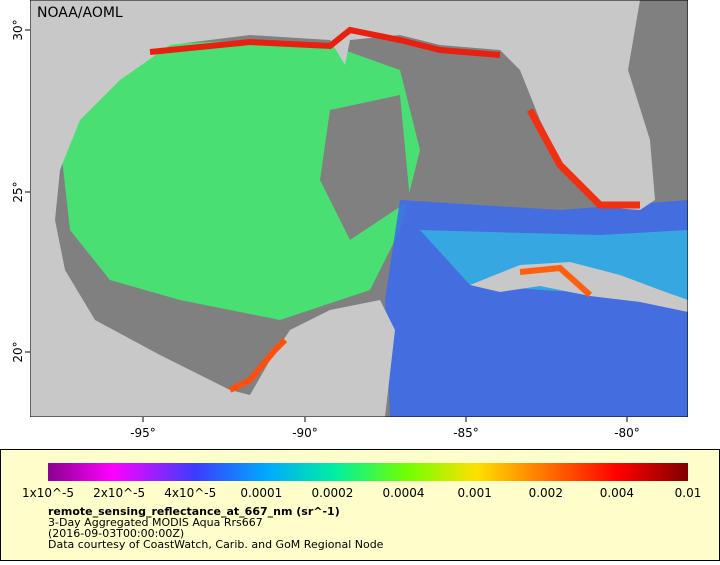 This screenshot has width=720, height=565. What do you see at coordinates (332, 493) in the screenshot?
I see `colorbar-label: 0.0002` at bounding box center [332, 493].